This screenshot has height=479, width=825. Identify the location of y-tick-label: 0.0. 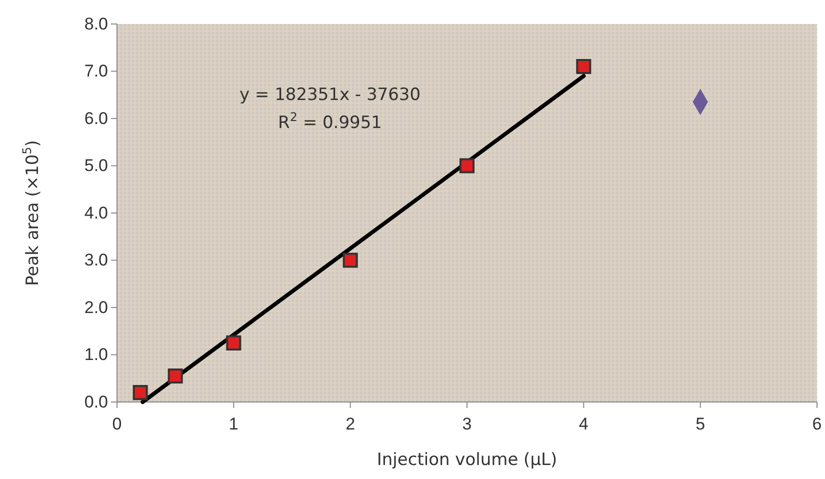
(96, 402).